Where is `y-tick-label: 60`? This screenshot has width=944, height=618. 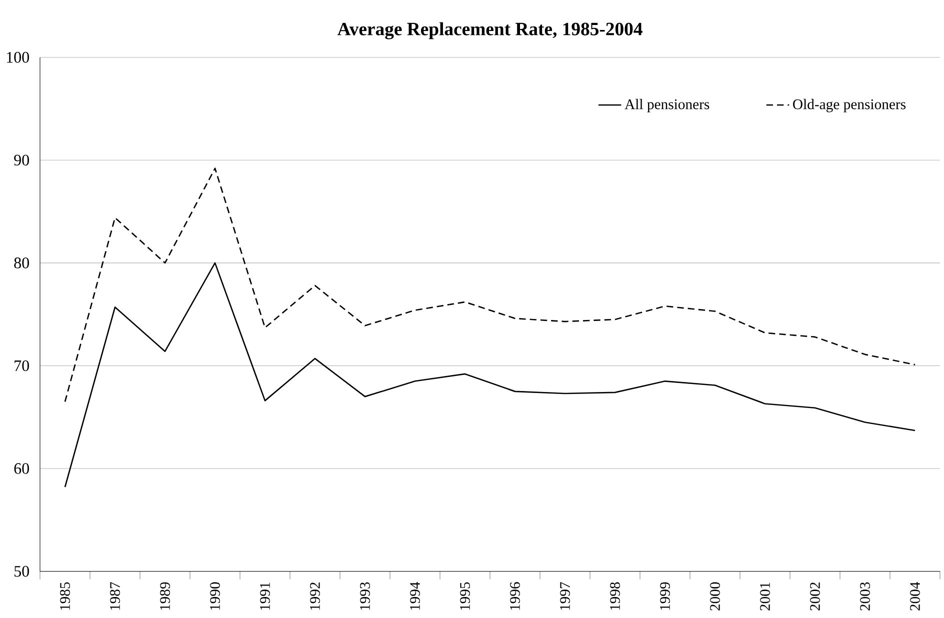
y-tick-label: 60 is located at coordinates (21, 468).